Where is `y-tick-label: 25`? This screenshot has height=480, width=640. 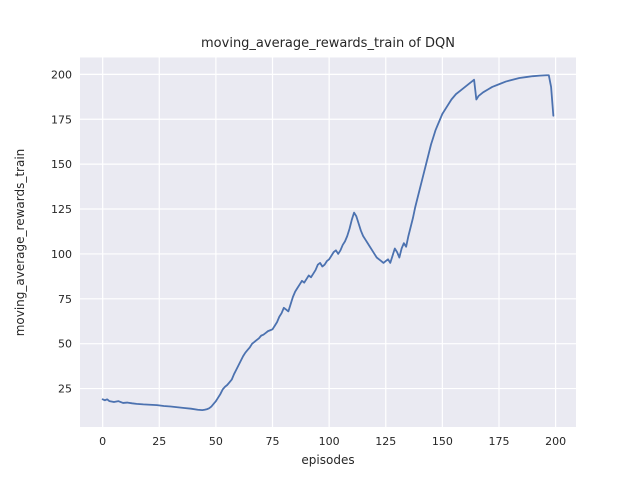 y-tick-label: 25 is located at coordinates (65, 389).